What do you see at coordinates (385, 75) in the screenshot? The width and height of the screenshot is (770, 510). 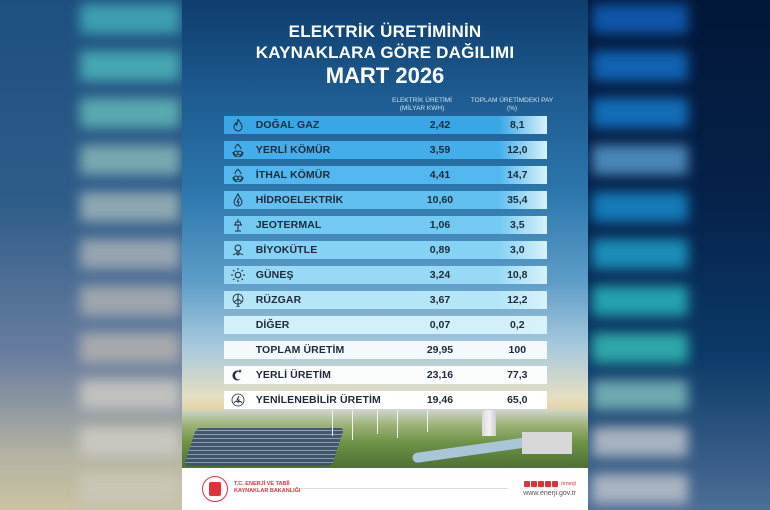 I see `title-month-year: MART 2026` at bounding box center [385, 75].